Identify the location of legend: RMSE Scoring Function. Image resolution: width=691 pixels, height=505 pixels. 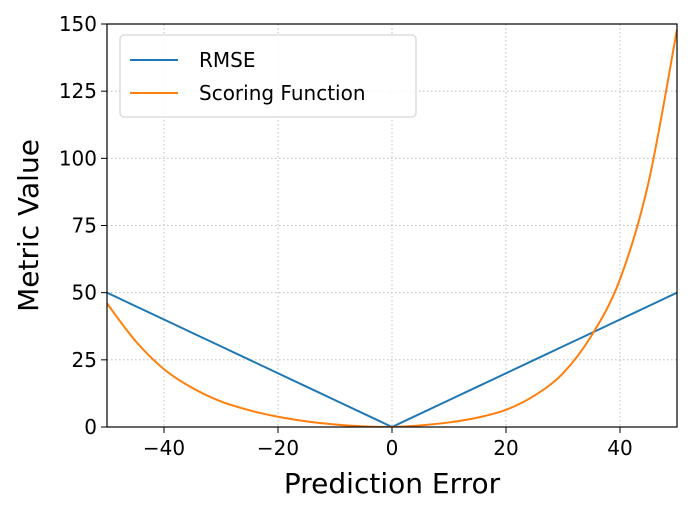
(268, 76).